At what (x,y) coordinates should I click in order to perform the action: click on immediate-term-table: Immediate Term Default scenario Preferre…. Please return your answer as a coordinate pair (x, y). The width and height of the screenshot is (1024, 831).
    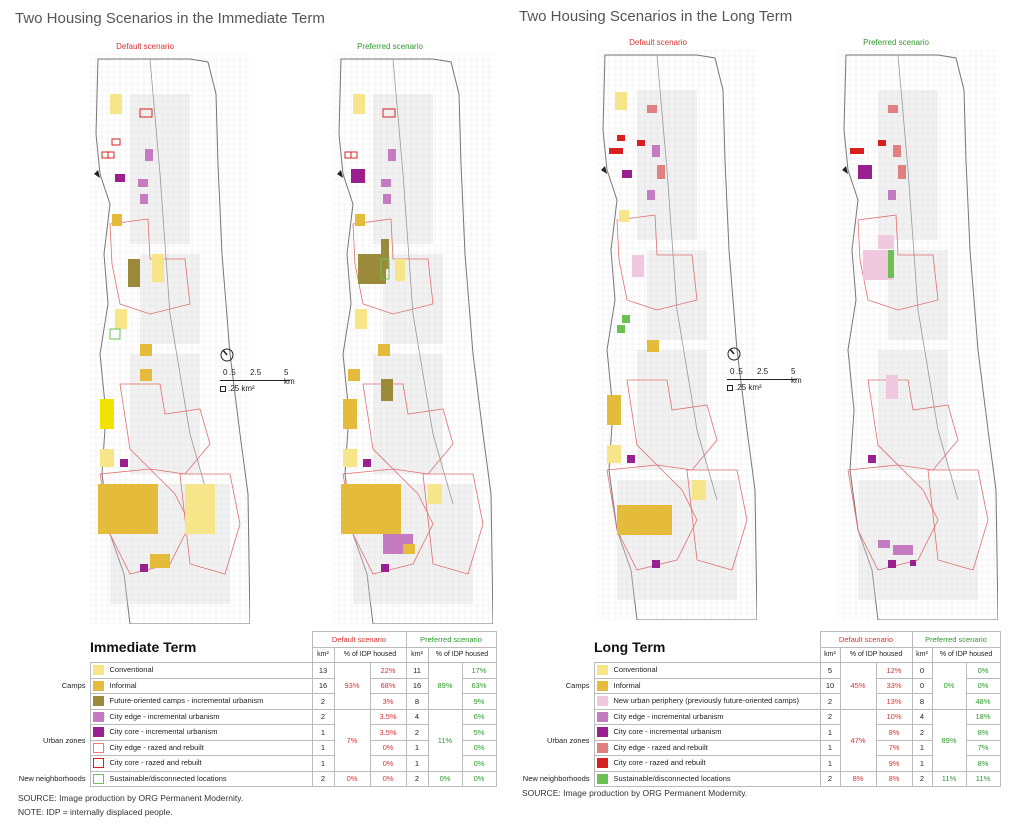
    Looking at the image, I should click on (256, 709).